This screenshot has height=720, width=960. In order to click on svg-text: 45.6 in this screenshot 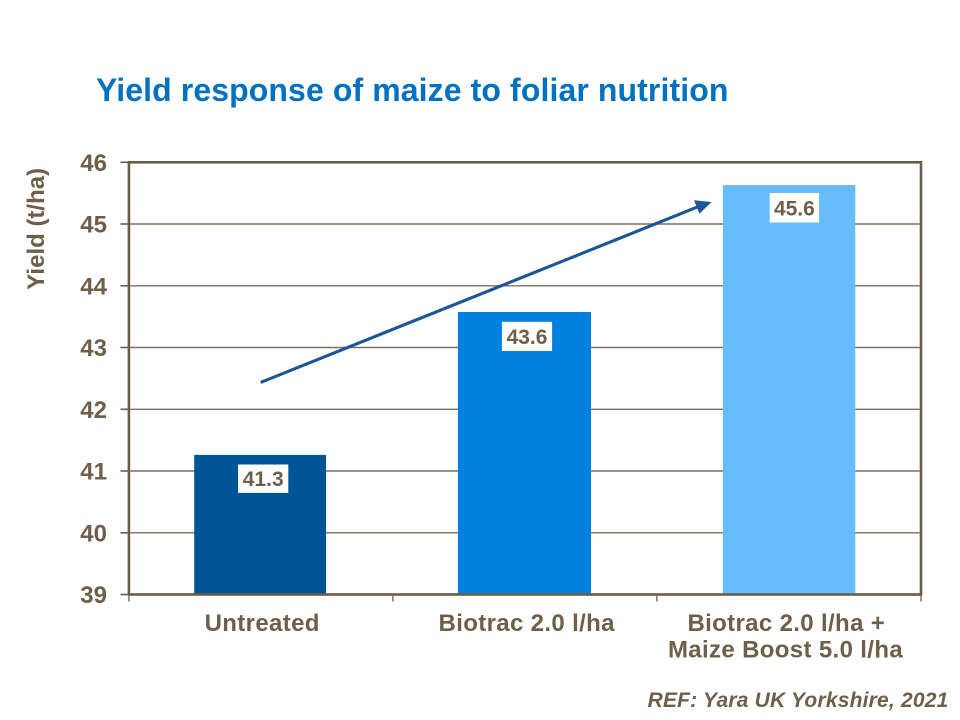, I will do `click(794, 208)`.